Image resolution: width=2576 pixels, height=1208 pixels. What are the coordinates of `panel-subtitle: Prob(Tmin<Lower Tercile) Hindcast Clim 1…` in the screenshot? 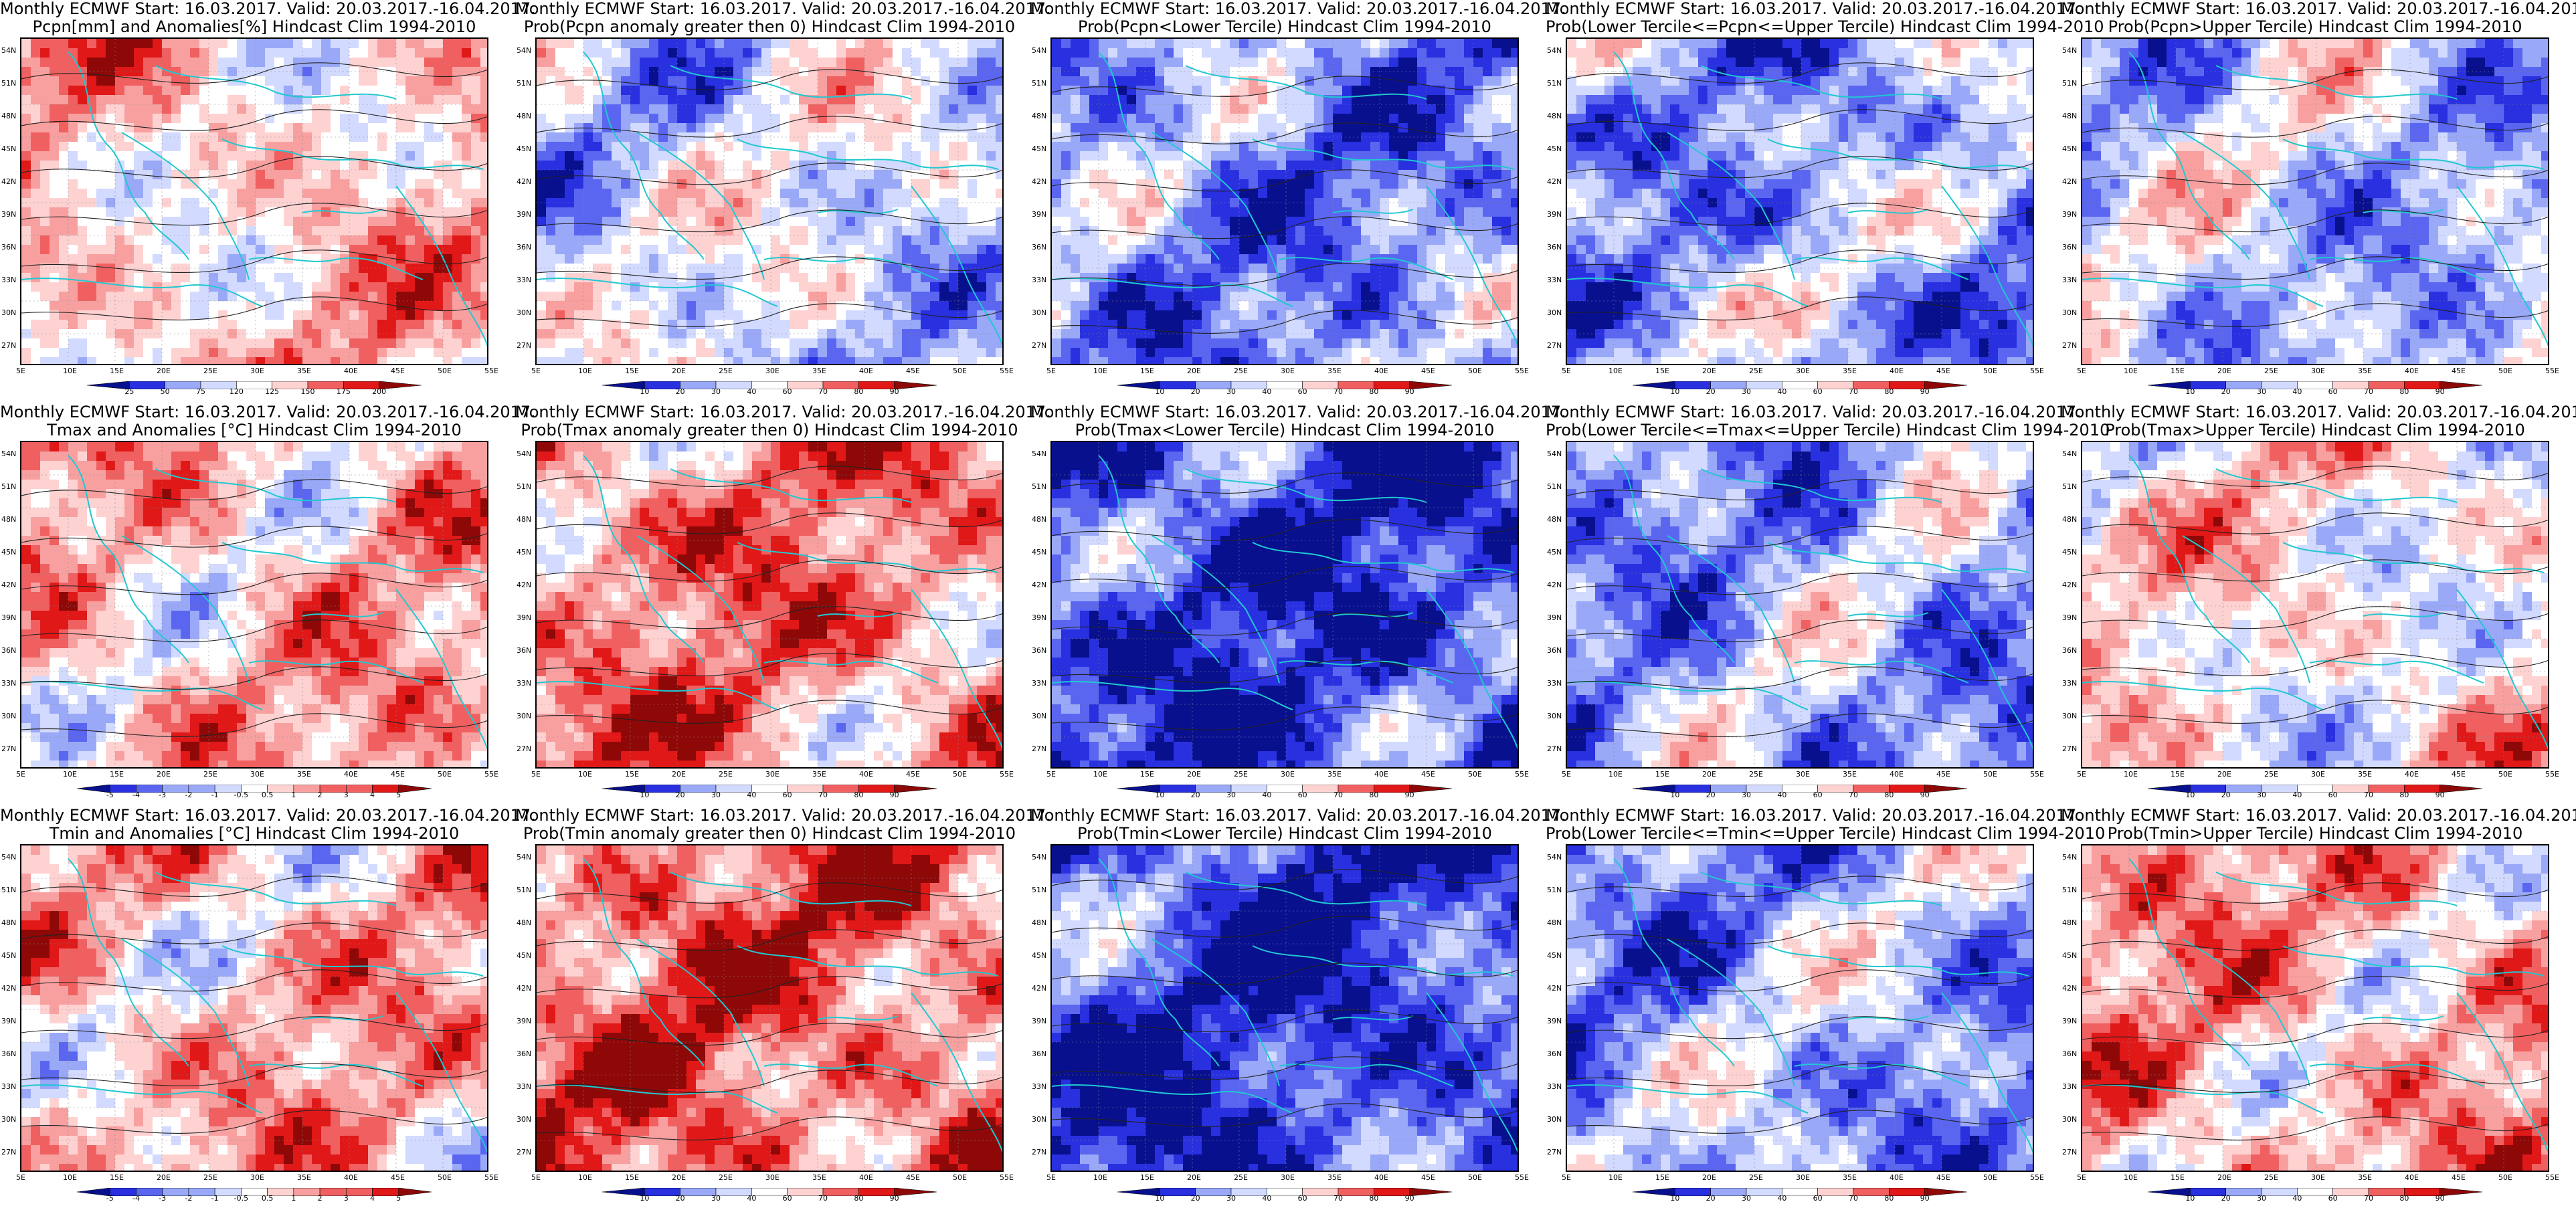 It's located at (1284, 834).